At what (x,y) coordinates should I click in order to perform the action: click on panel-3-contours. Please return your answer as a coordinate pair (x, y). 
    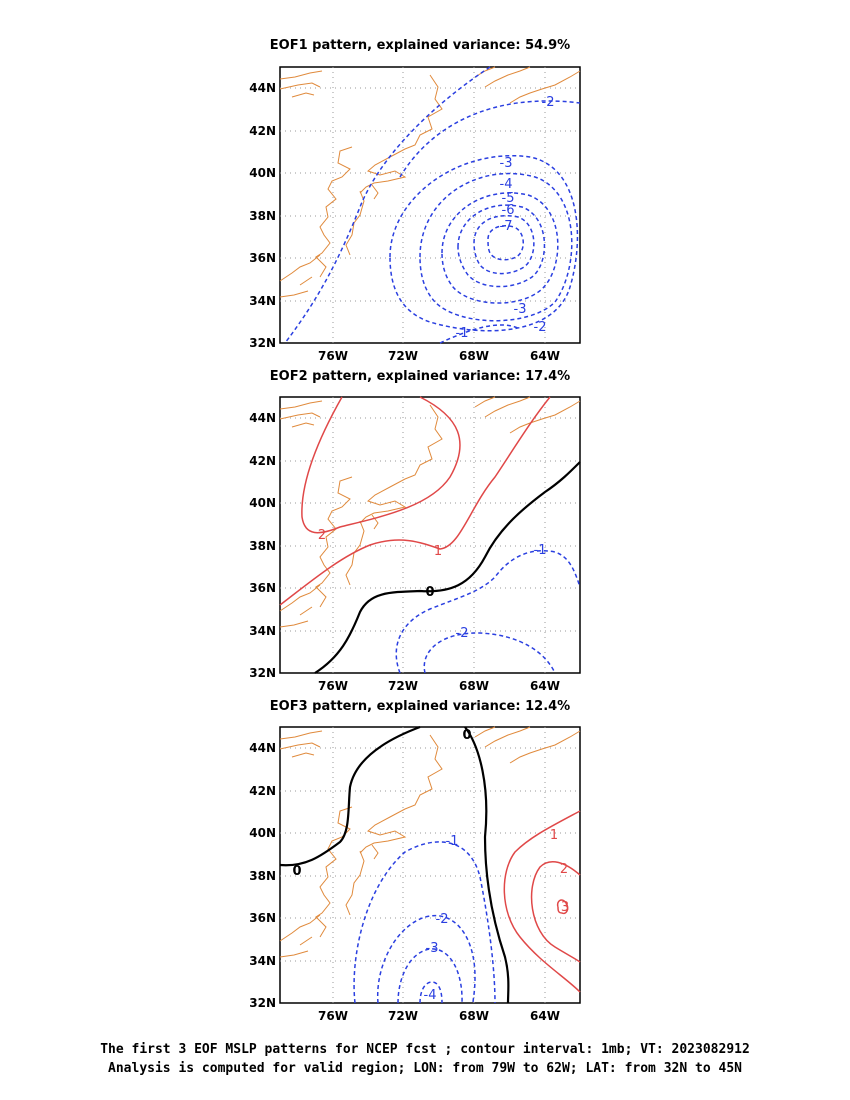
    Looking at the image, I should click on (430, 864).